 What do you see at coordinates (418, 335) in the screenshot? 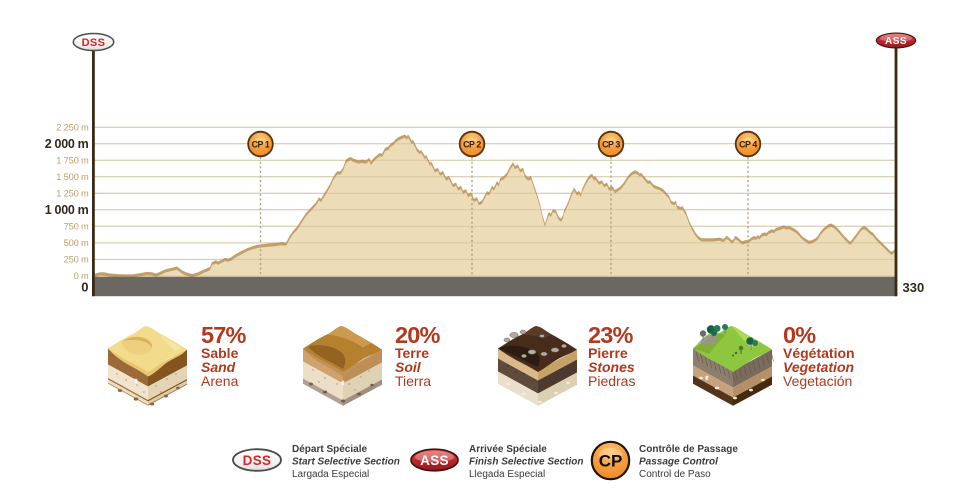
I see `svg-text: 20%` at bounding box center [418, 335].